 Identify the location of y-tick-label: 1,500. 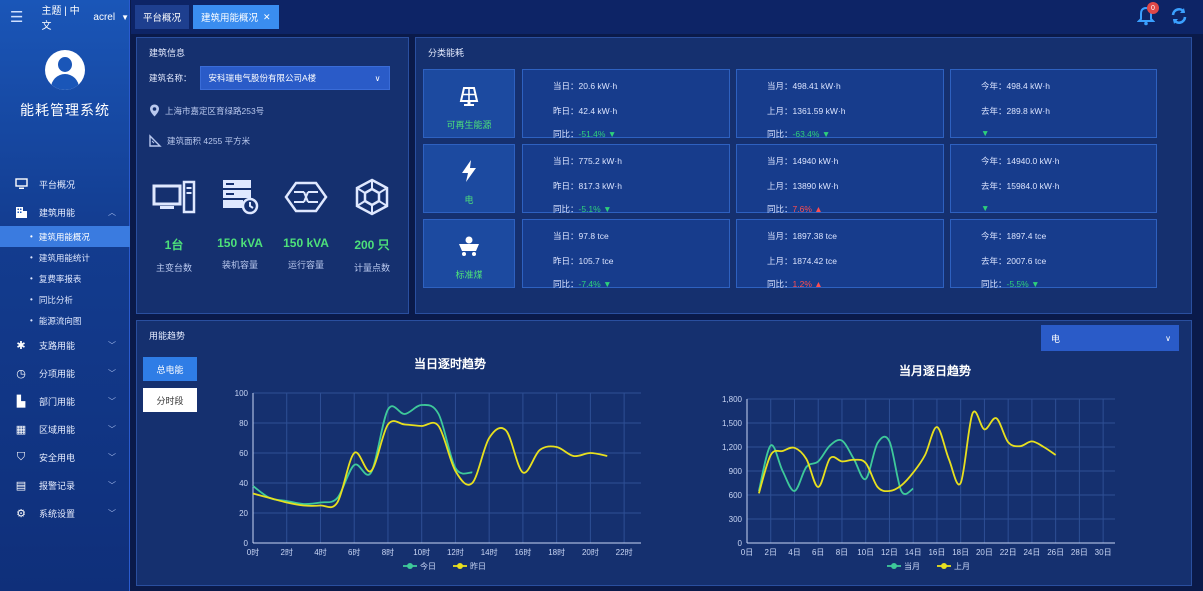
(732, 423).